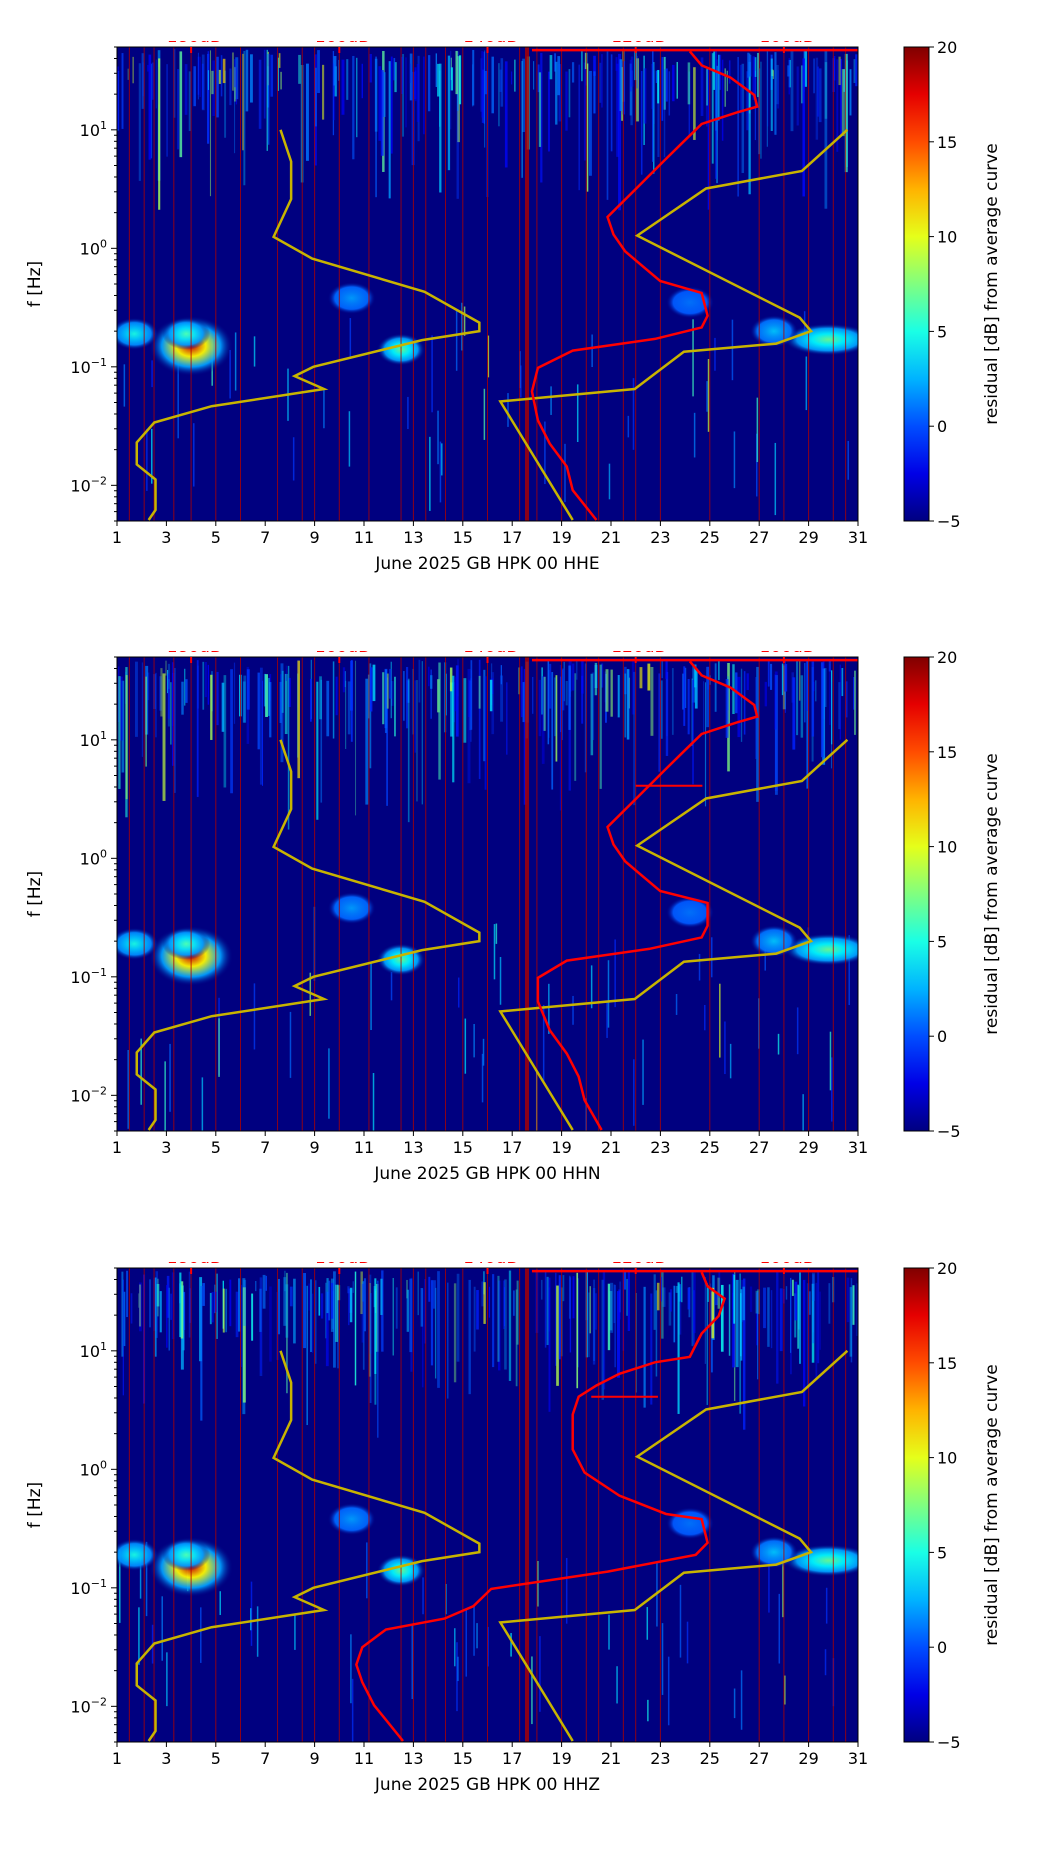 This screenshot has height=1872, width=1052. What do you see at coordinates (992, 283) in the screenshot?
I see `colorbar-label: residual [dB] from average curve` at bounding box center [992, 283].